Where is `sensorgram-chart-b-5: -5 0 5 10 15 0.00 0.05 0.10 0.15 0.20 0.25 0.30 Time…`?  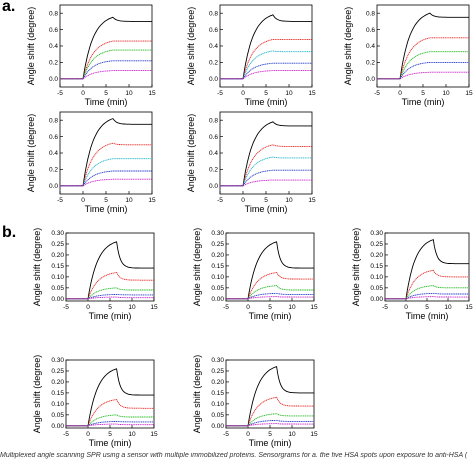
sensorgram-chart-b-5: -5 0 5 10 15 0.00 0.05 0.10 0.15 0.20 0.25 0.30 Time… is located at coordinates (255, 401).